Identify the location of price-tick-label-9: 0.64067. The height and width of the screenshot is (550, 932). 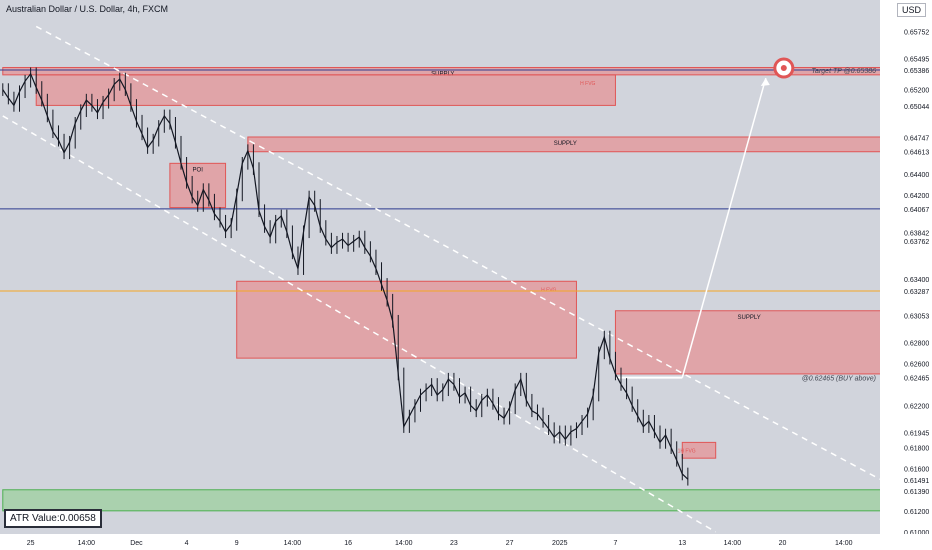
(916, 210).